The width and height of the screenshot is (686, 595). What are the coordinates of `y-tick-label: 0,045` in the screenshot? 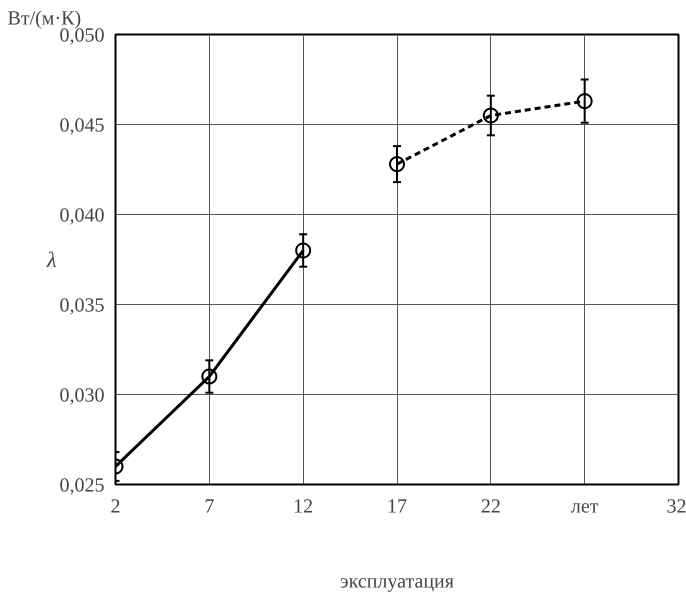 It's located at (82, 125).